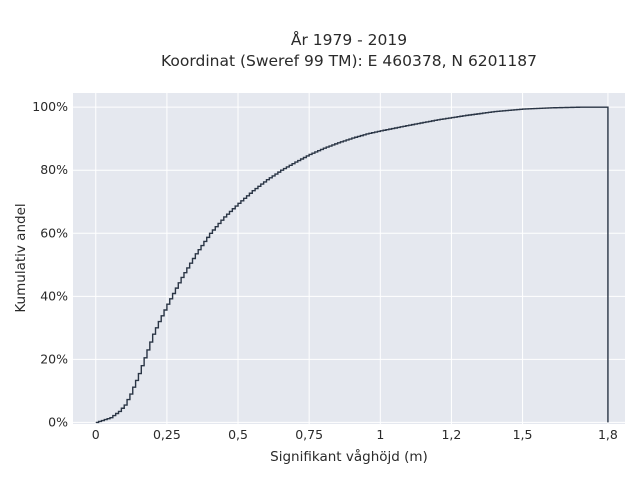 The width and height of the screenshot is (640, 480). I want to click on x-tick-label: 1,2, so click(451, 434).